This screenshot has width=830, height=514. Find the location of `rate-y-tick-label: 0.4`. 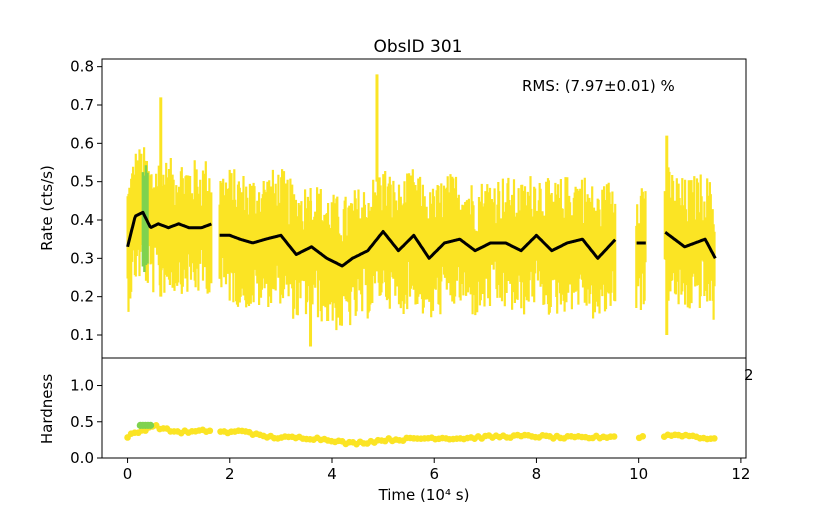

rate-y-tick-label: 0.4 is located at coordinates (82, 220).